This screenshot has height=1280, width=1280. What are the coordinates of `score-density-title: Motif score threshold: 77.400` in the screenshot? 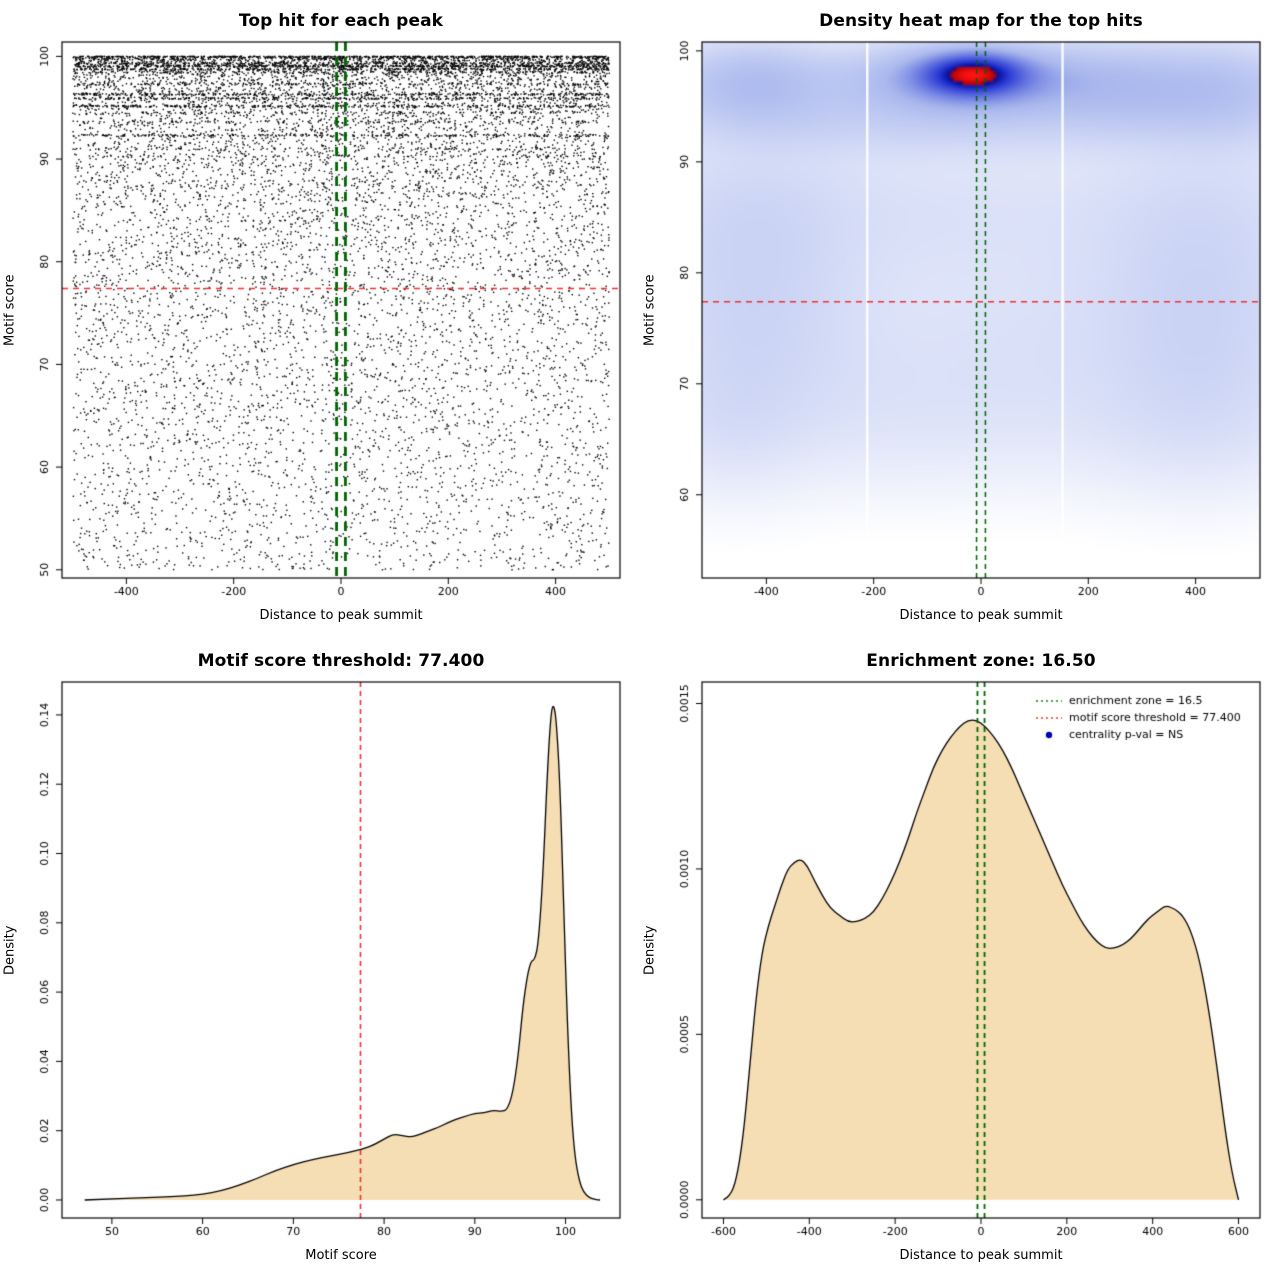 It's located at (341, 661).